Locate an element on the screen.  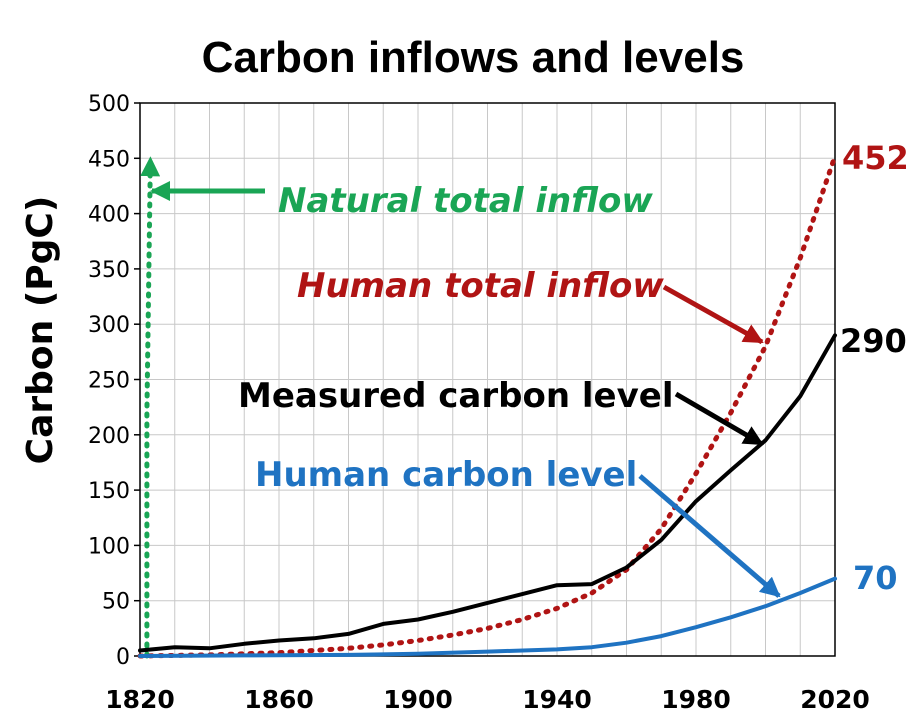
y-tick-label-100: 100 is located at coordinates (109, 546).